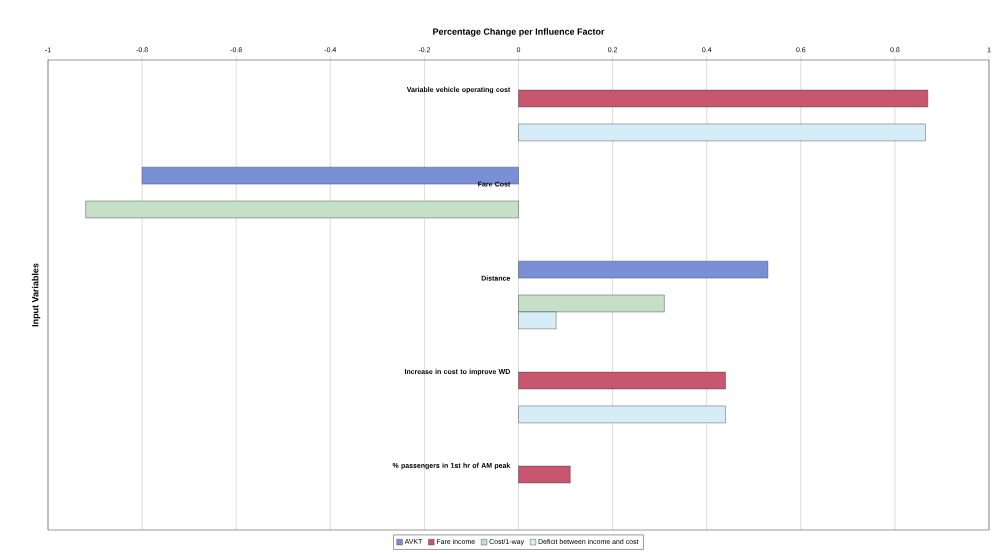  I want to click on chart-title: Percentage Change per Influence Factor, so click(519, 32).